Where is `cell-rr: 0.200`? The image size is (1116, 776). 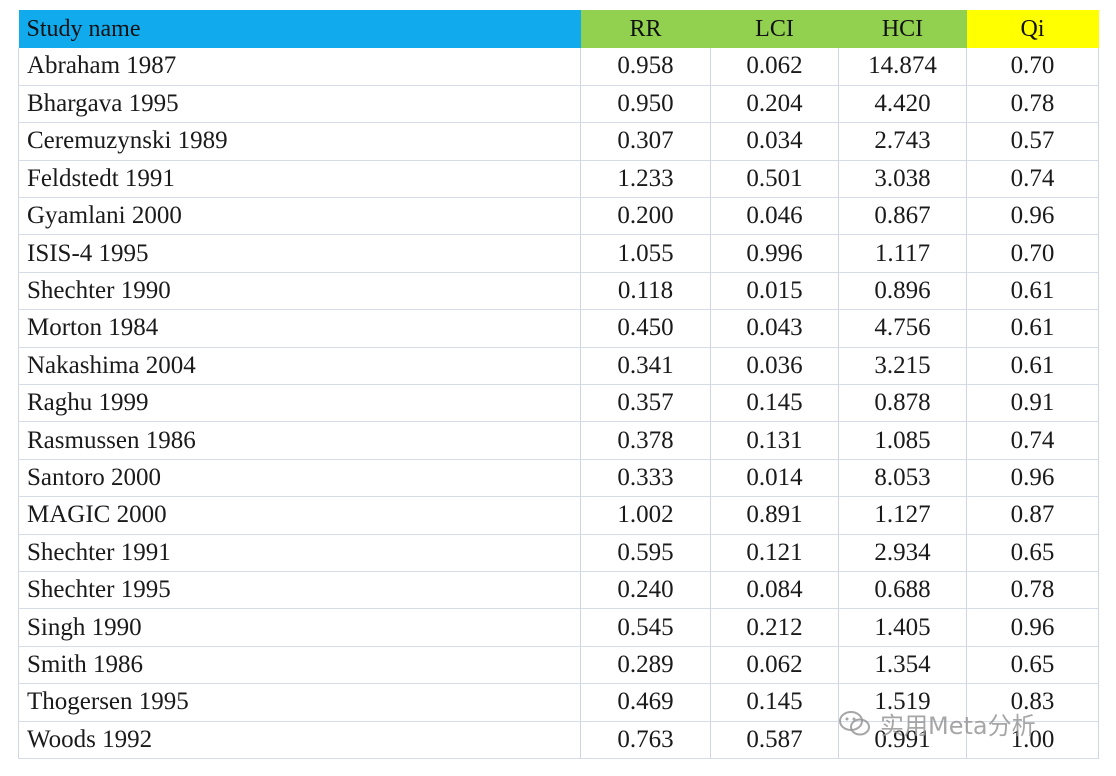 cell-rr: 0.200 is located at coordinates (645, 216).